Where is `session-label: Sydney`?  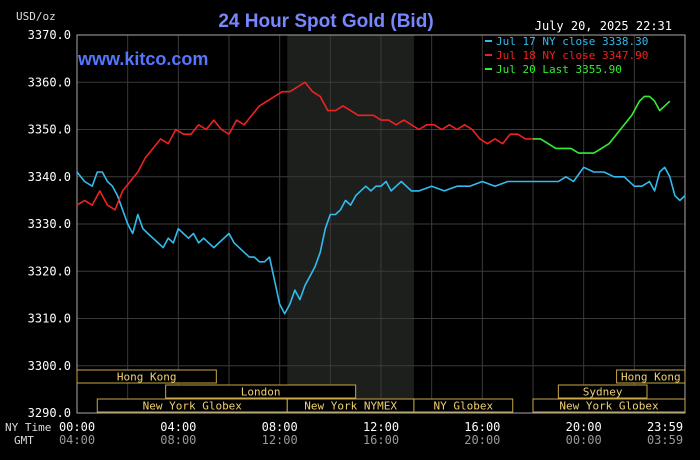 session-label: Sydney is located at coordinates (603, 392).